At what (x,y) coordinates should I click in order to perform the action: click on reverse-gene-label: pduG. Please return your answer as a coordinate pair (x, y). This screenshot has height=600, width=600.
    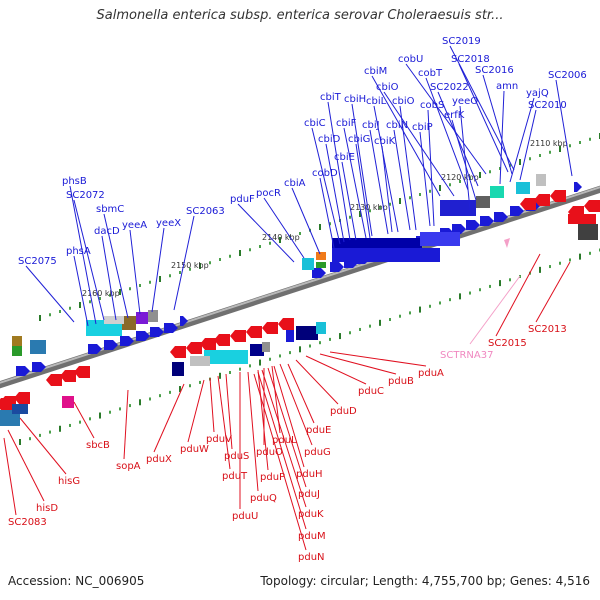
    Looking at the image, I should click on (317, 452).